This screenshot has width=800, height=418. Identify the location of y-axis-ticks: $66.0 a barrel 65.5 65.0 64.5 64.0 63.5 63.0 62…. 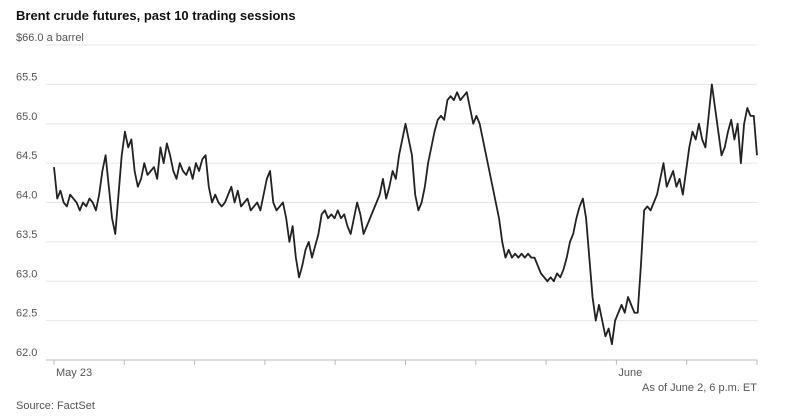
(50, 195).